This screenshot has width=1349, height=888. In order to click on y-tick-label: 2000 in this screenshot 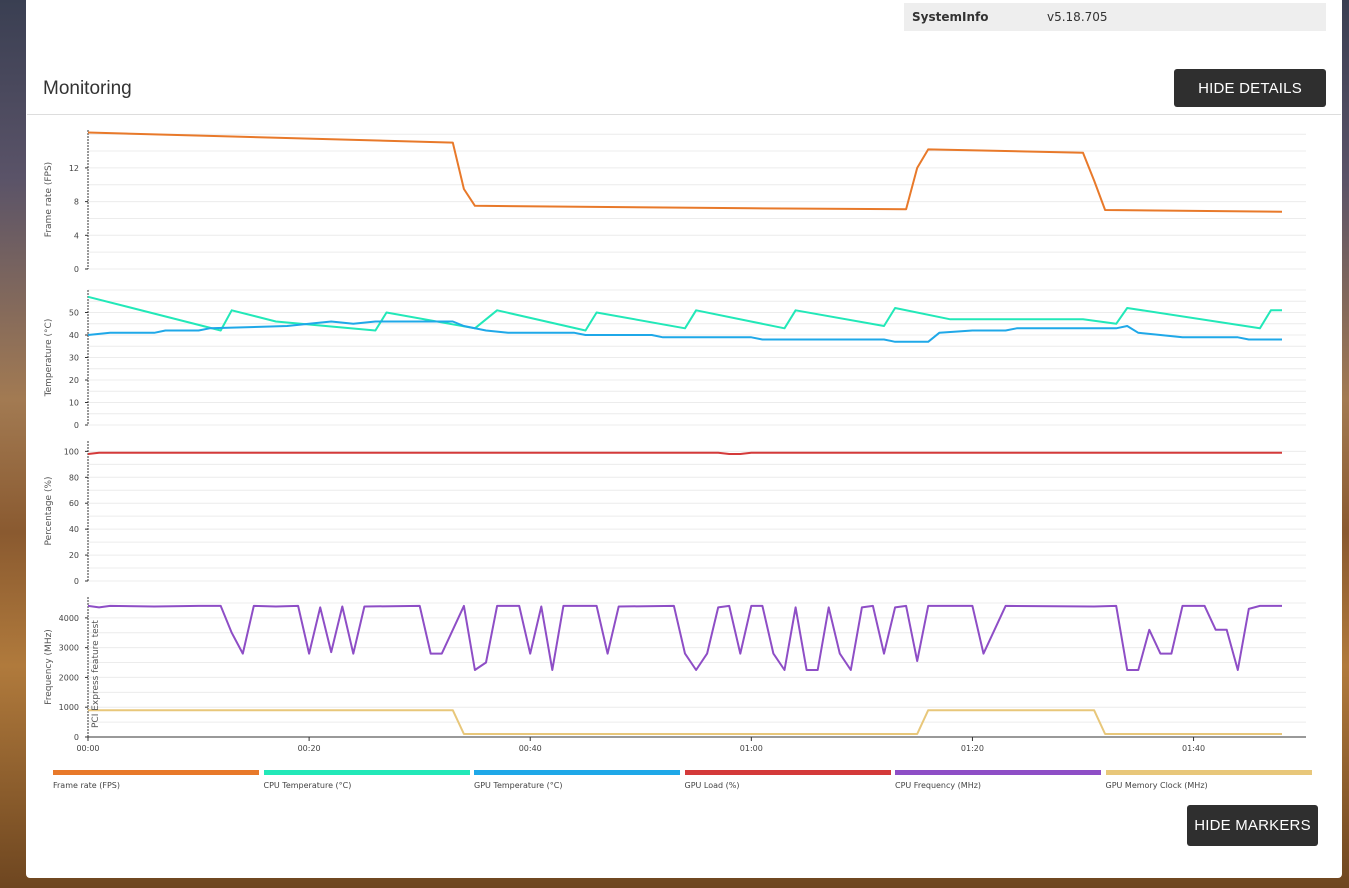, I will do `click(69, 677)`.